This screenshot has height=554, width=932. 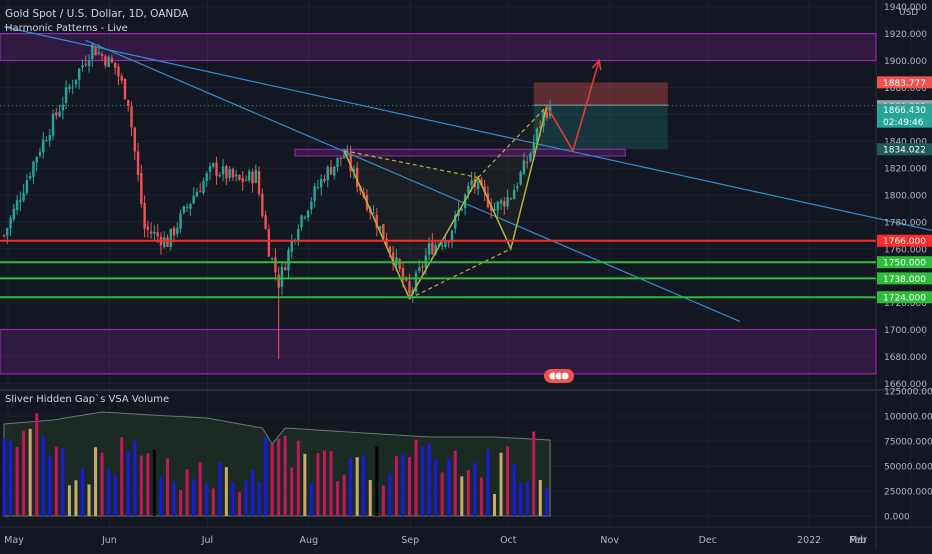 I want to click on support-price-label: 1750.000, so click(x=904, y=262).